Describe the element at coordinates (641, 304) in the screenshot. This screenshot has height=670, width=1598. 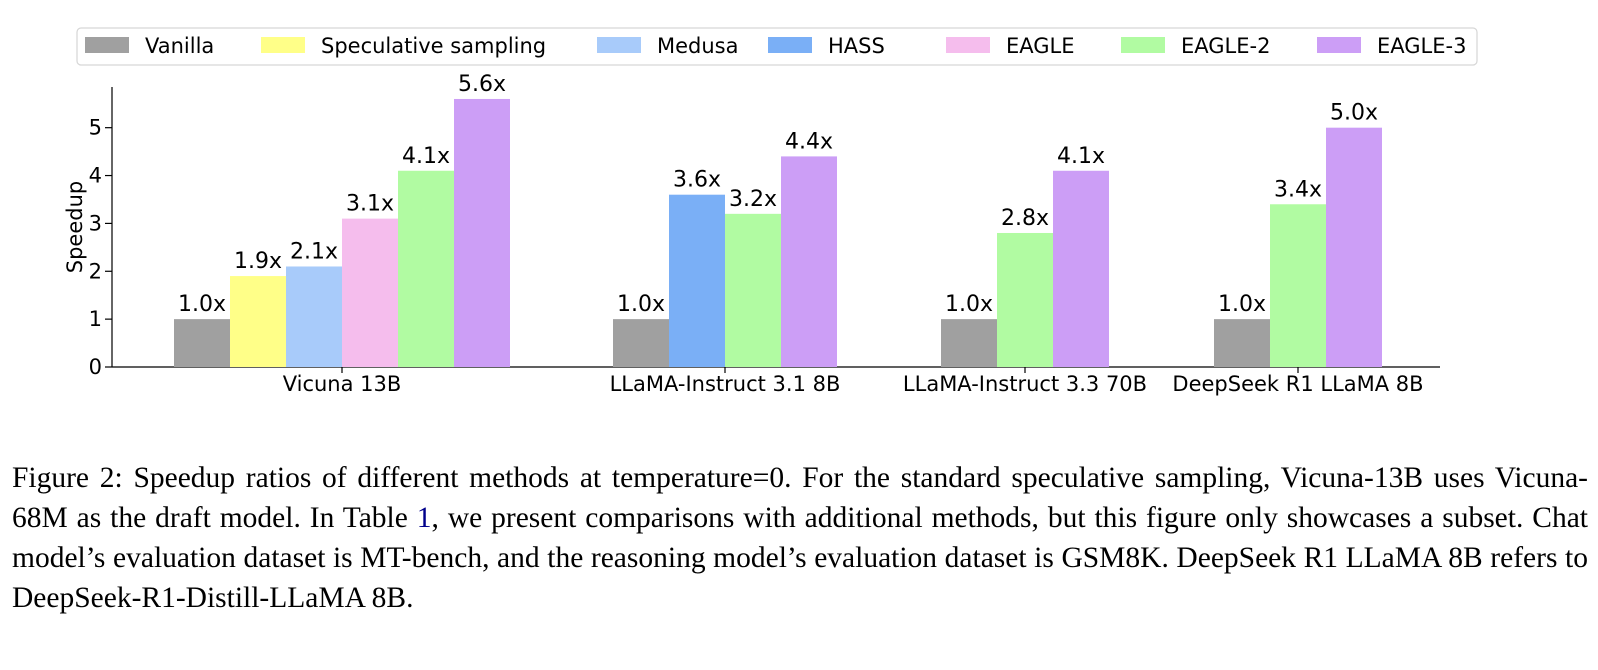
I see `data-label-llama-instruct-3-1-8b-vanilla: 1.0x` at that location.